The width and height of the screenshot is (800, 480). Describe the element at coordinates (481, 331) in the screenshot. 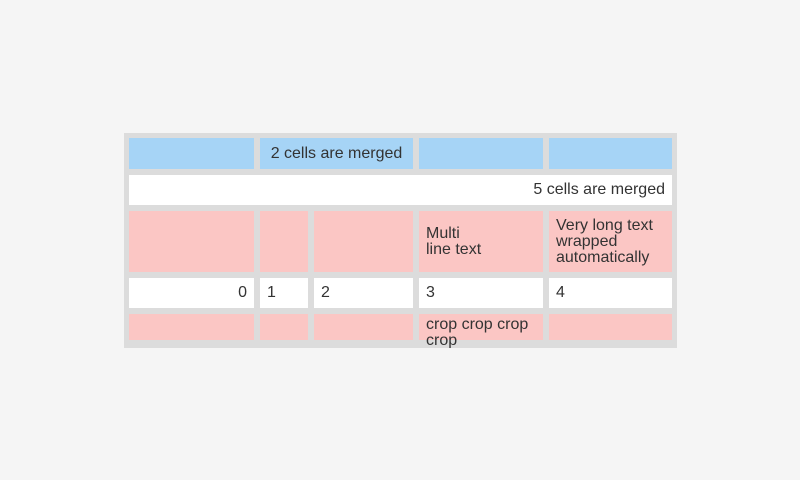

I see `row5-cropped-text-cell: crop crop crop crop` at that location.